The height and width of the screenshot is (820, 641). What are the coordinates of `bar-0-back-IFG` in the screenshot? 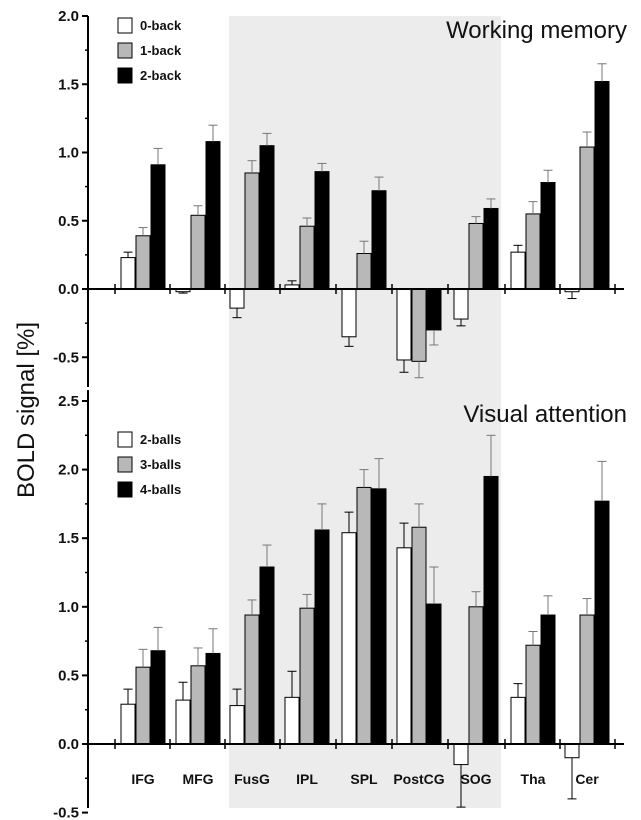 It's located at (128, 273).